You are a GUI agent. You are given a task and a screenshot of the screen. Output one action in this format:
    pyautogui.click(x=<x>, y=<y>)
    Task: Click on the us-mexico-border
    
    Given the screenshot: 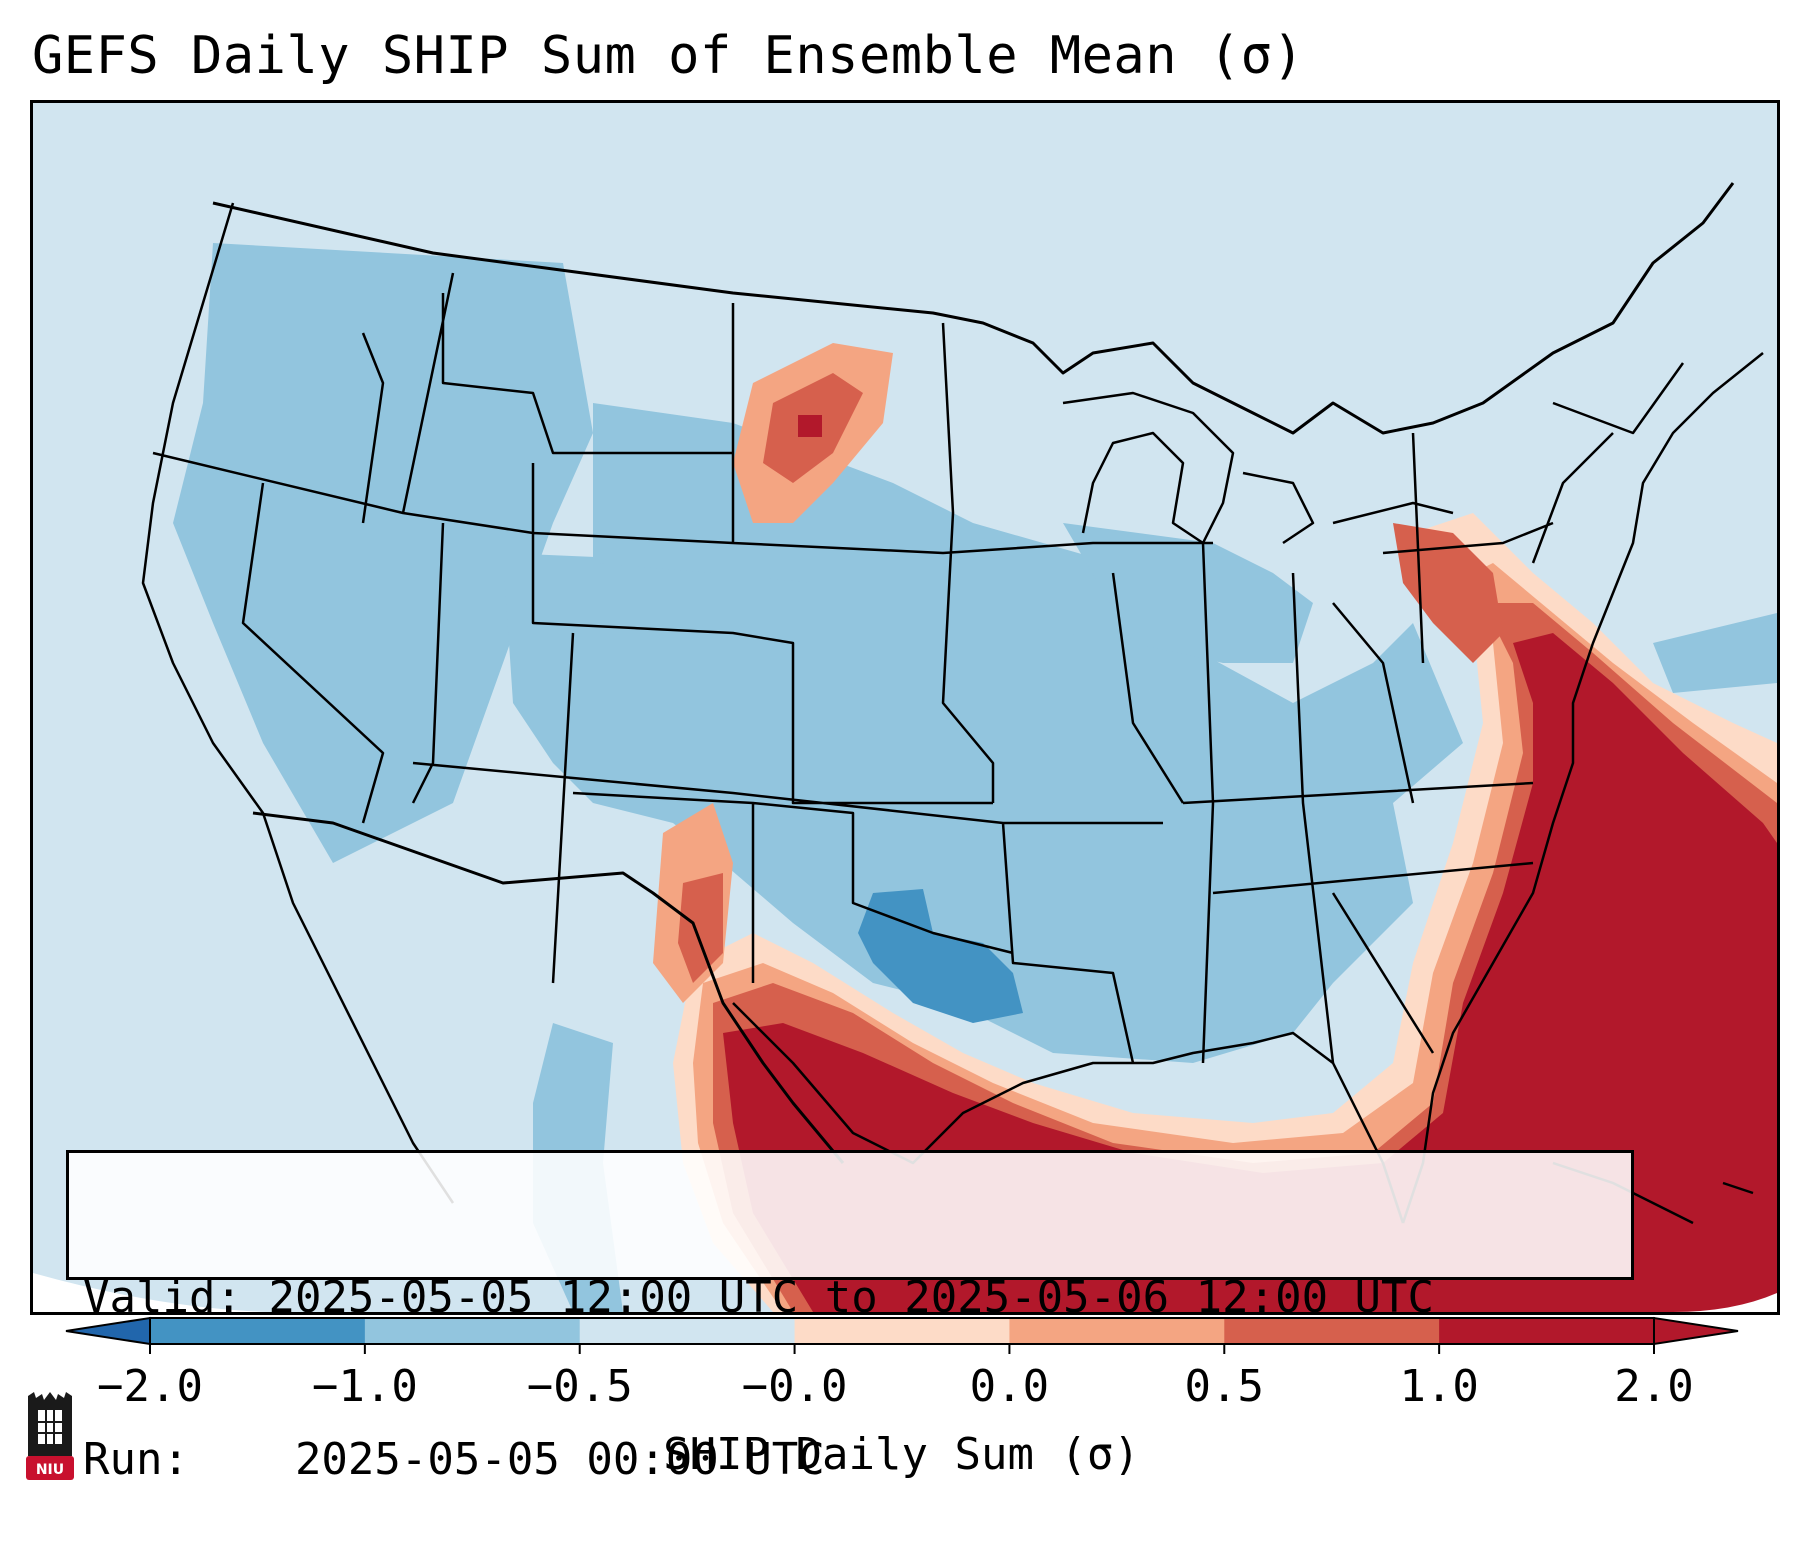 What is the action you would take?
    pyautogui.click(x=548, y=987)
    